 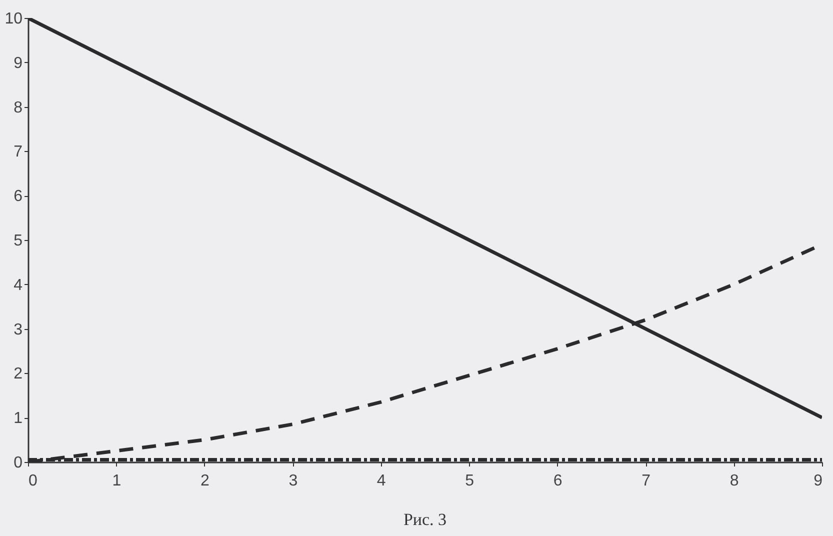 I want to click on y-tick-label: 5, so click(x=18, y=241).